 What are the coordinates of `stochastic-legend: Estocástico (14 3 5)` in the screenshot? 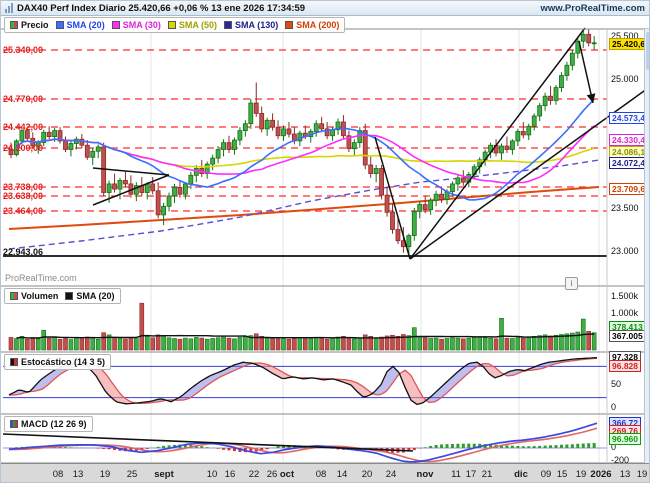 It's located at (58, 362).